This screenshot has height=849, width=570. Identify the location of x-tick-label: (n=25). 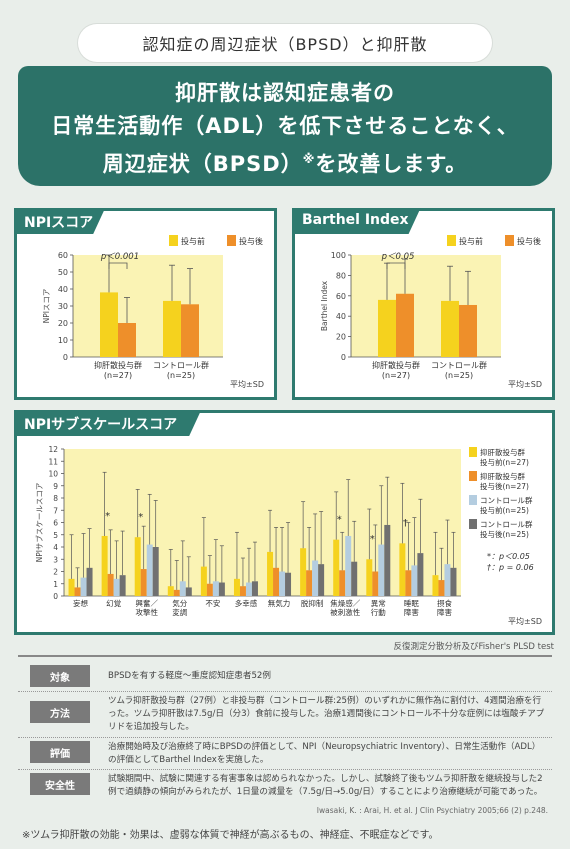
(459, 375).